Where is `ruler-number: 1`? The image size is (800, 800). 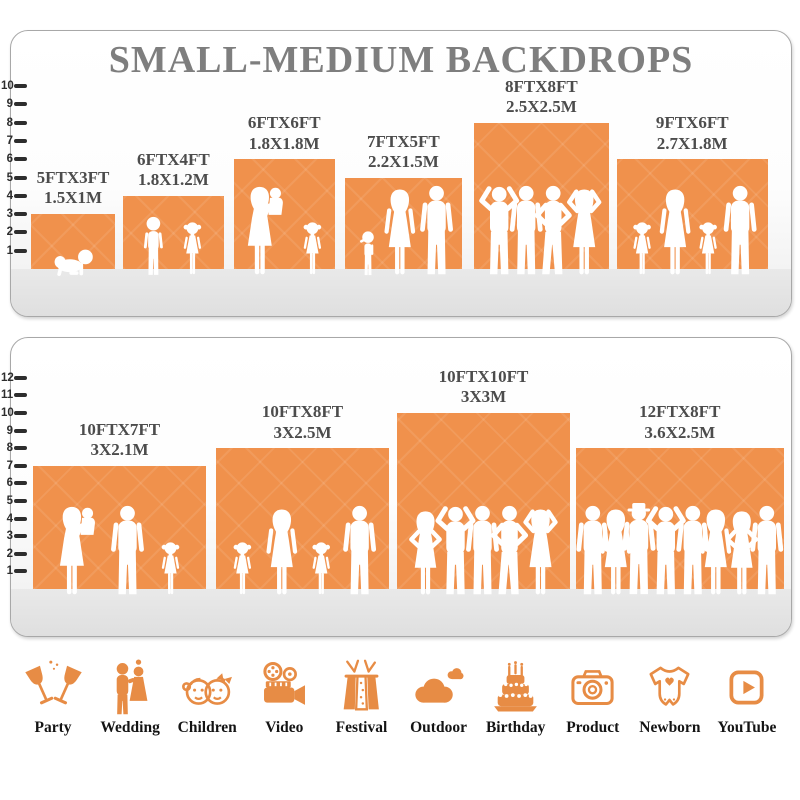
ruler-number: 1 is located at coordinates (9, 571).